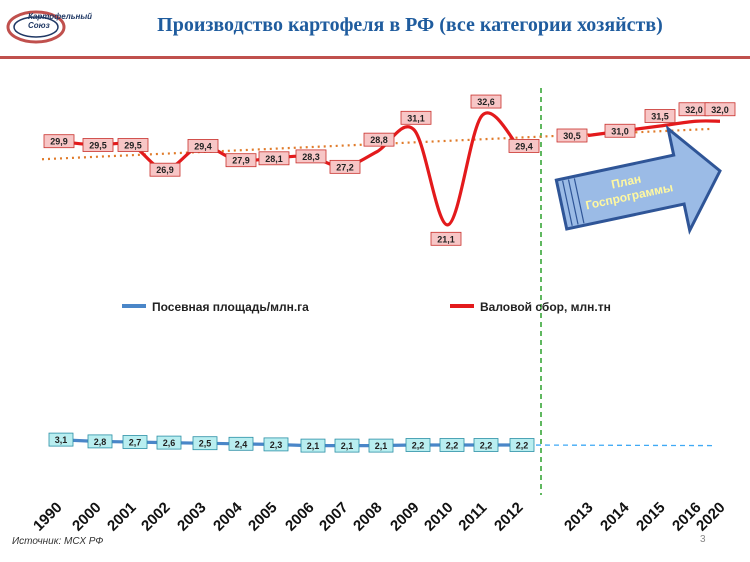 This screenshot has width=750, height=562. I want to click on logo-text: Картофельный Союз, so click(60, 21).